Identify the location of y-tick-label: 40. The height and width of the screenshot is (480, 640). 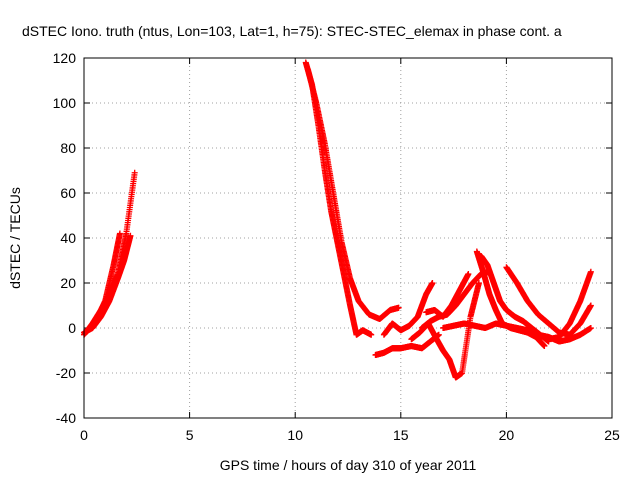
(68, 238).